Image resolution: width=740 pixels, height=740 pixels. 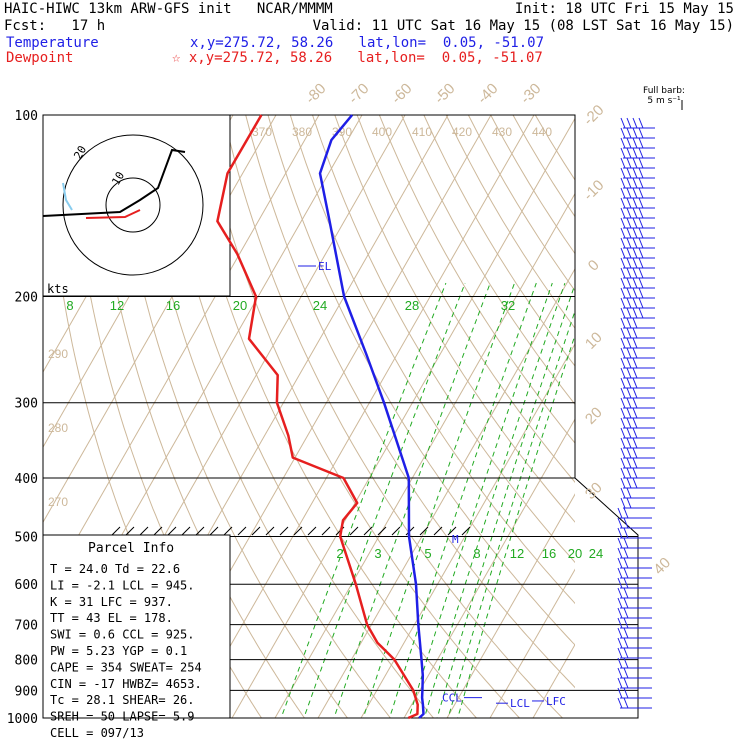 I want to click on barb-legend: 5 m s⁻¹, so click(x=664, y=101).